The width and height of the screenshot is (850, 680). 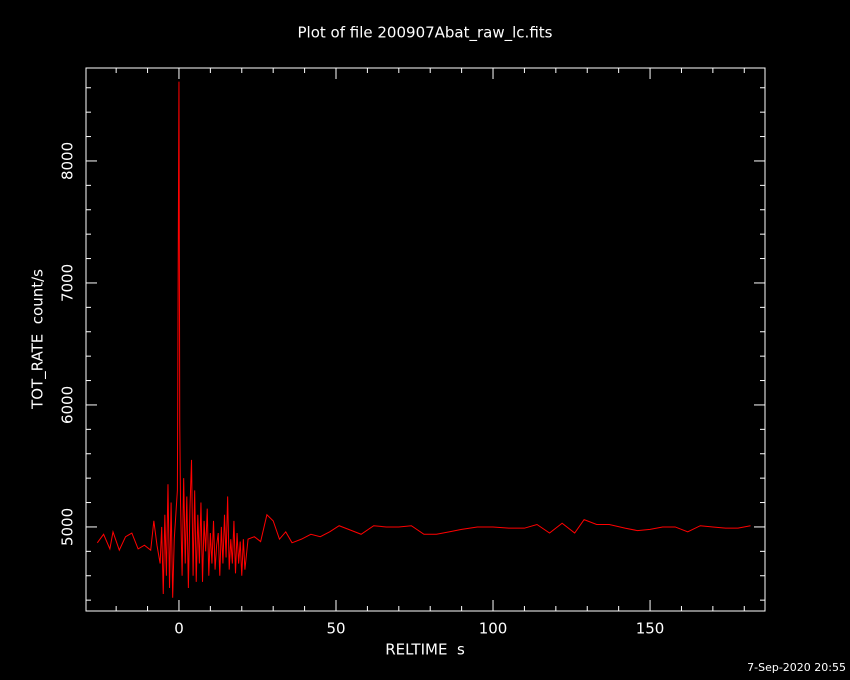 What do you see at coordinates (68, 527) in the screenshot?
I see `y-tick-label: 5000` at bounding box center [68, 527].